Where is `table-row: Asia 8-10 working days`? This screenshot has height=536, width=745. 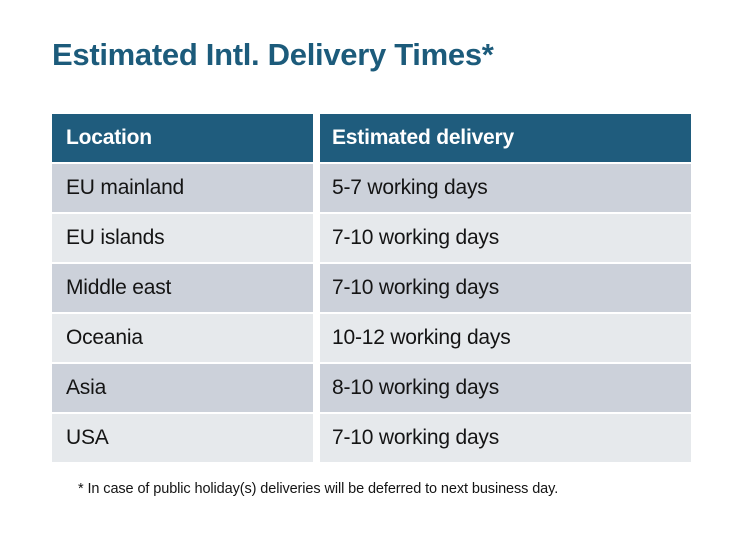 table-row: Asia 8-10 working days is located at coordinates (371, 388).